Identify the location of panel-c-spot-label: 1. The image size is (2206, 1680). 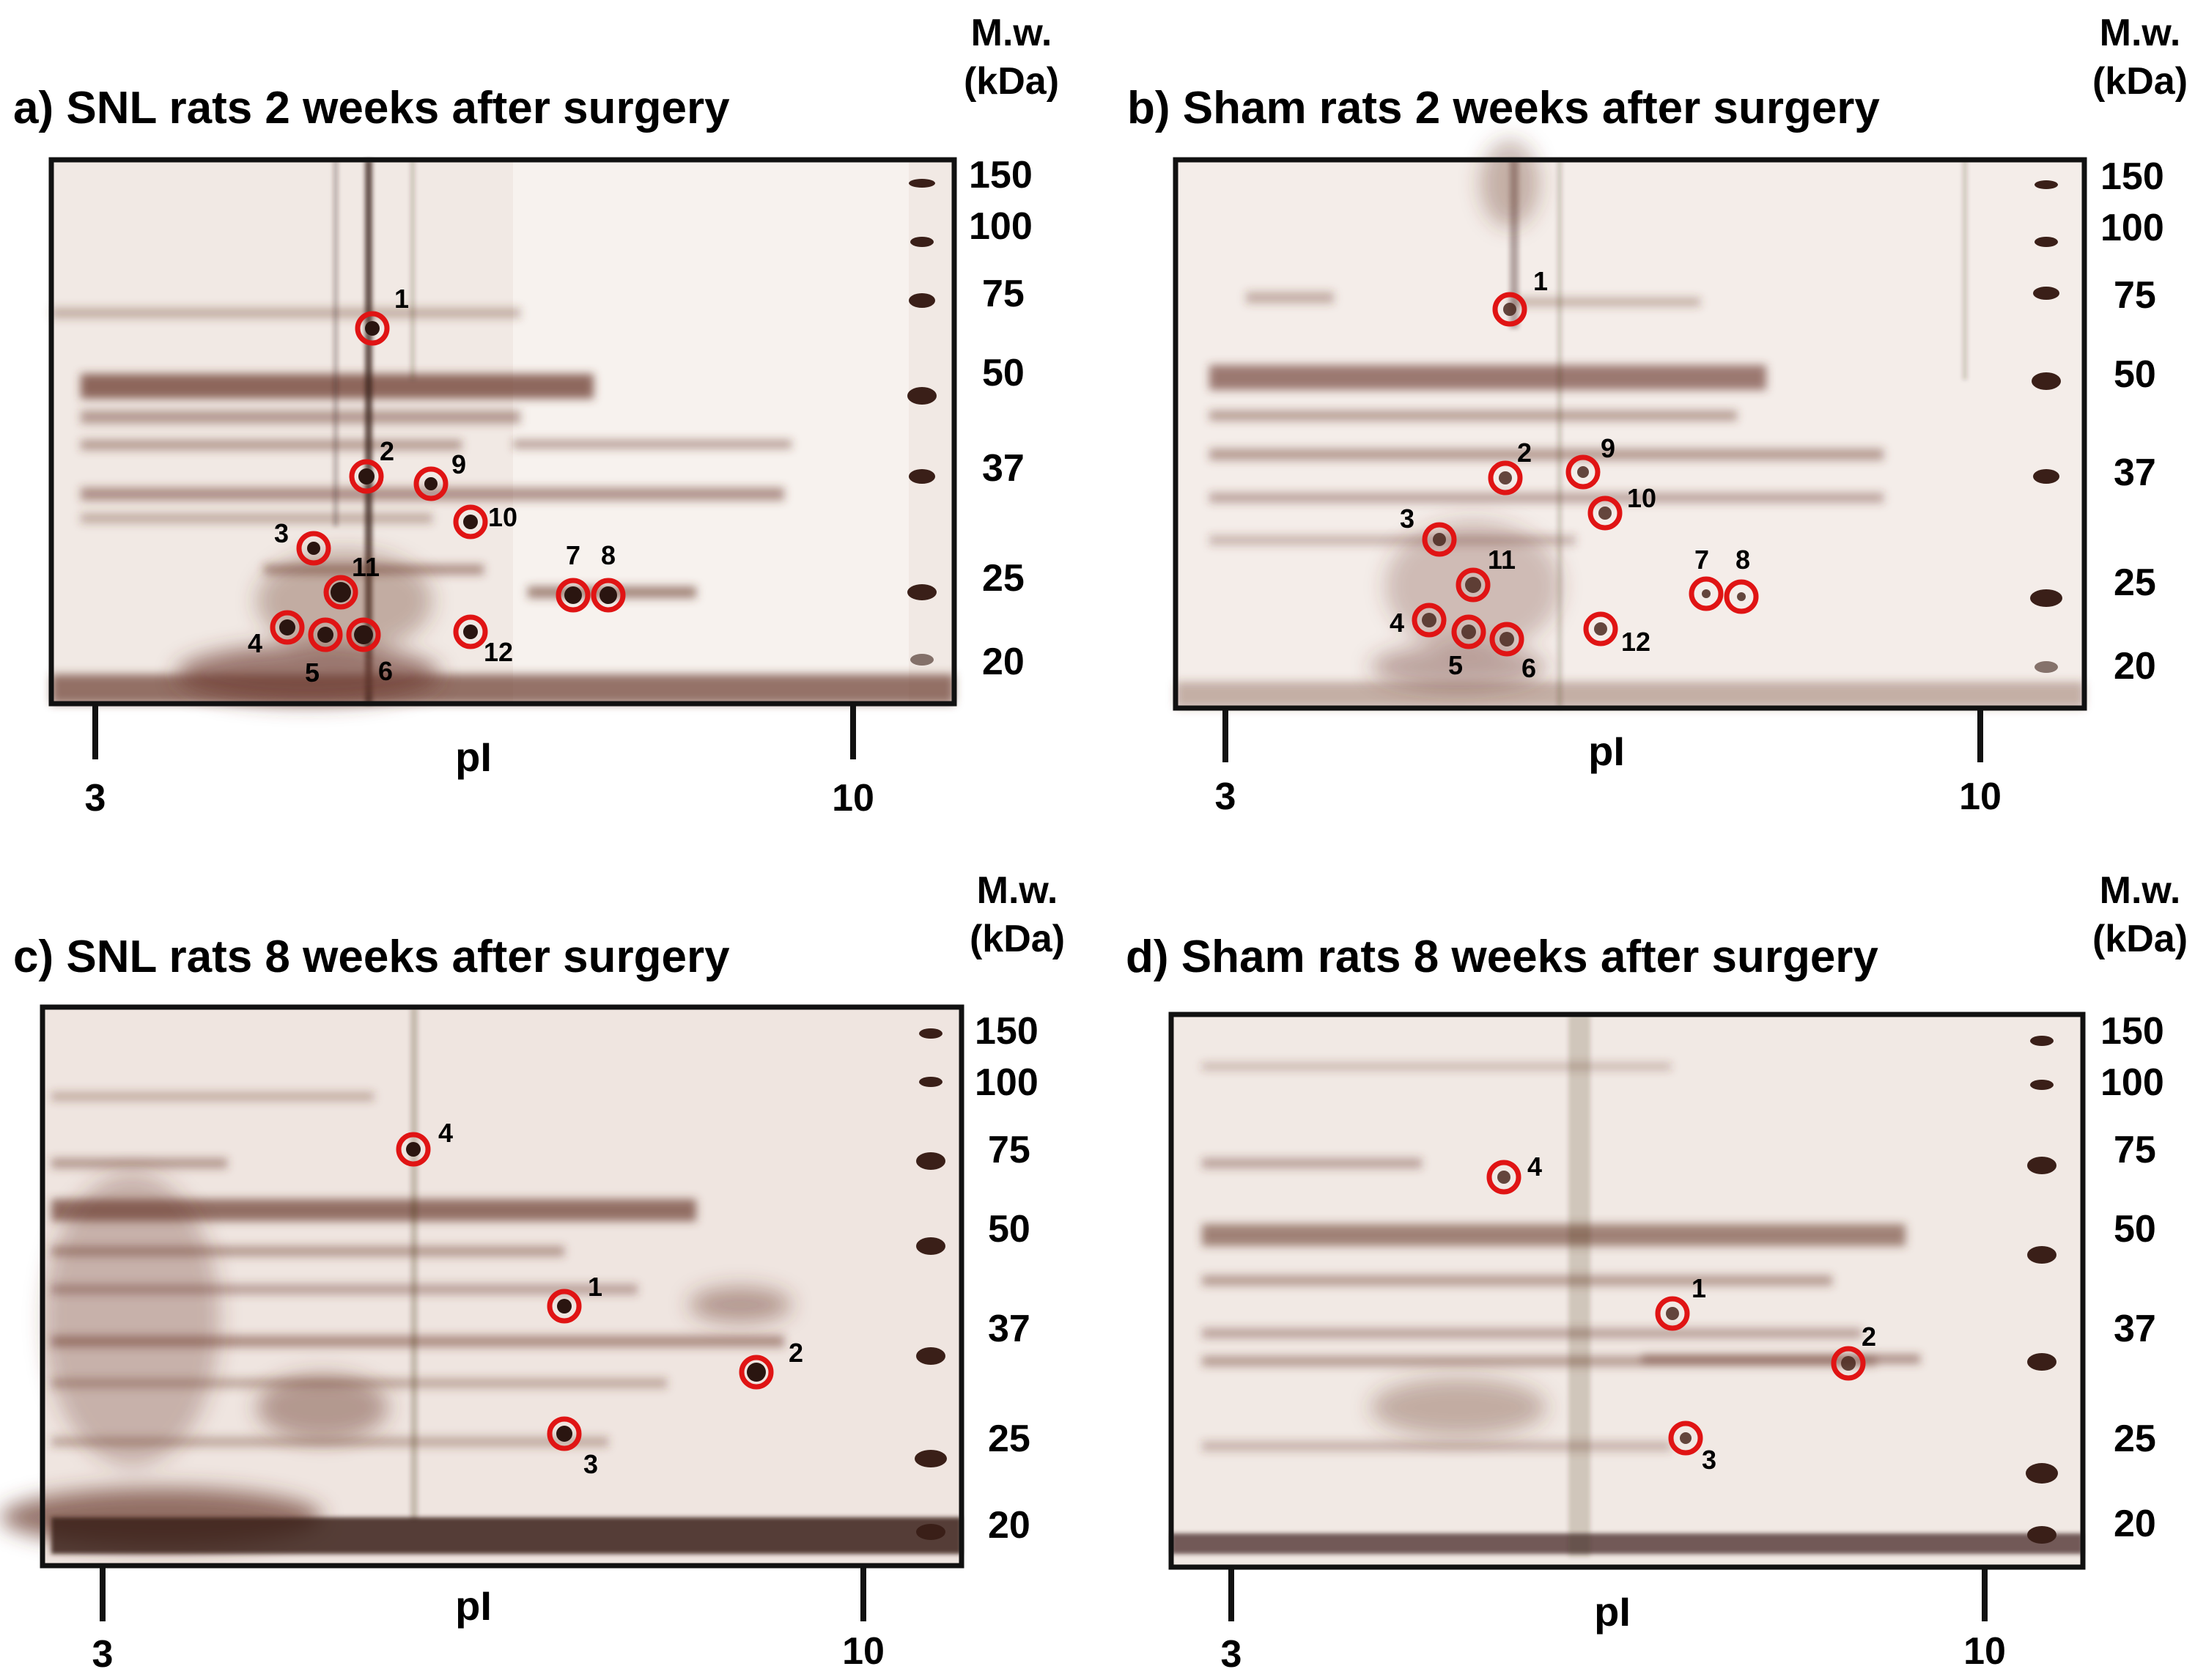
(595, 1287).